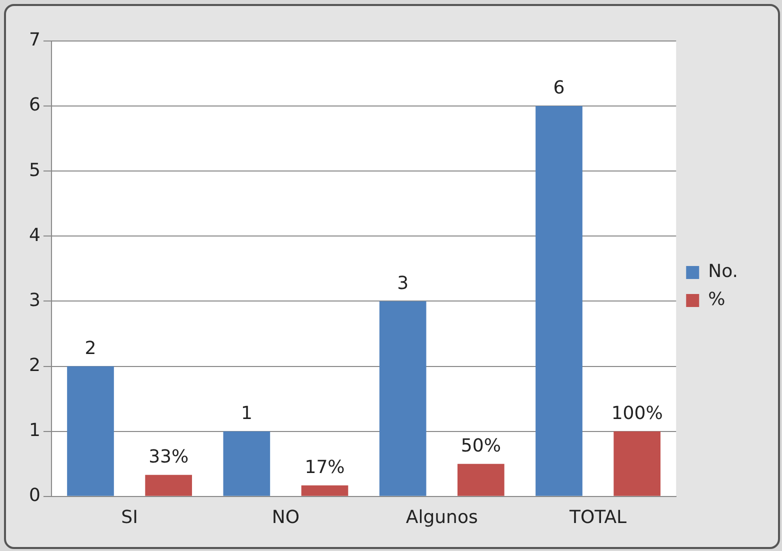 The width and height of the screenshot is (782, 551). Describe the element at coordinates (34, 431) in the screenshot. I see `y-tick-label: 1` at that location.